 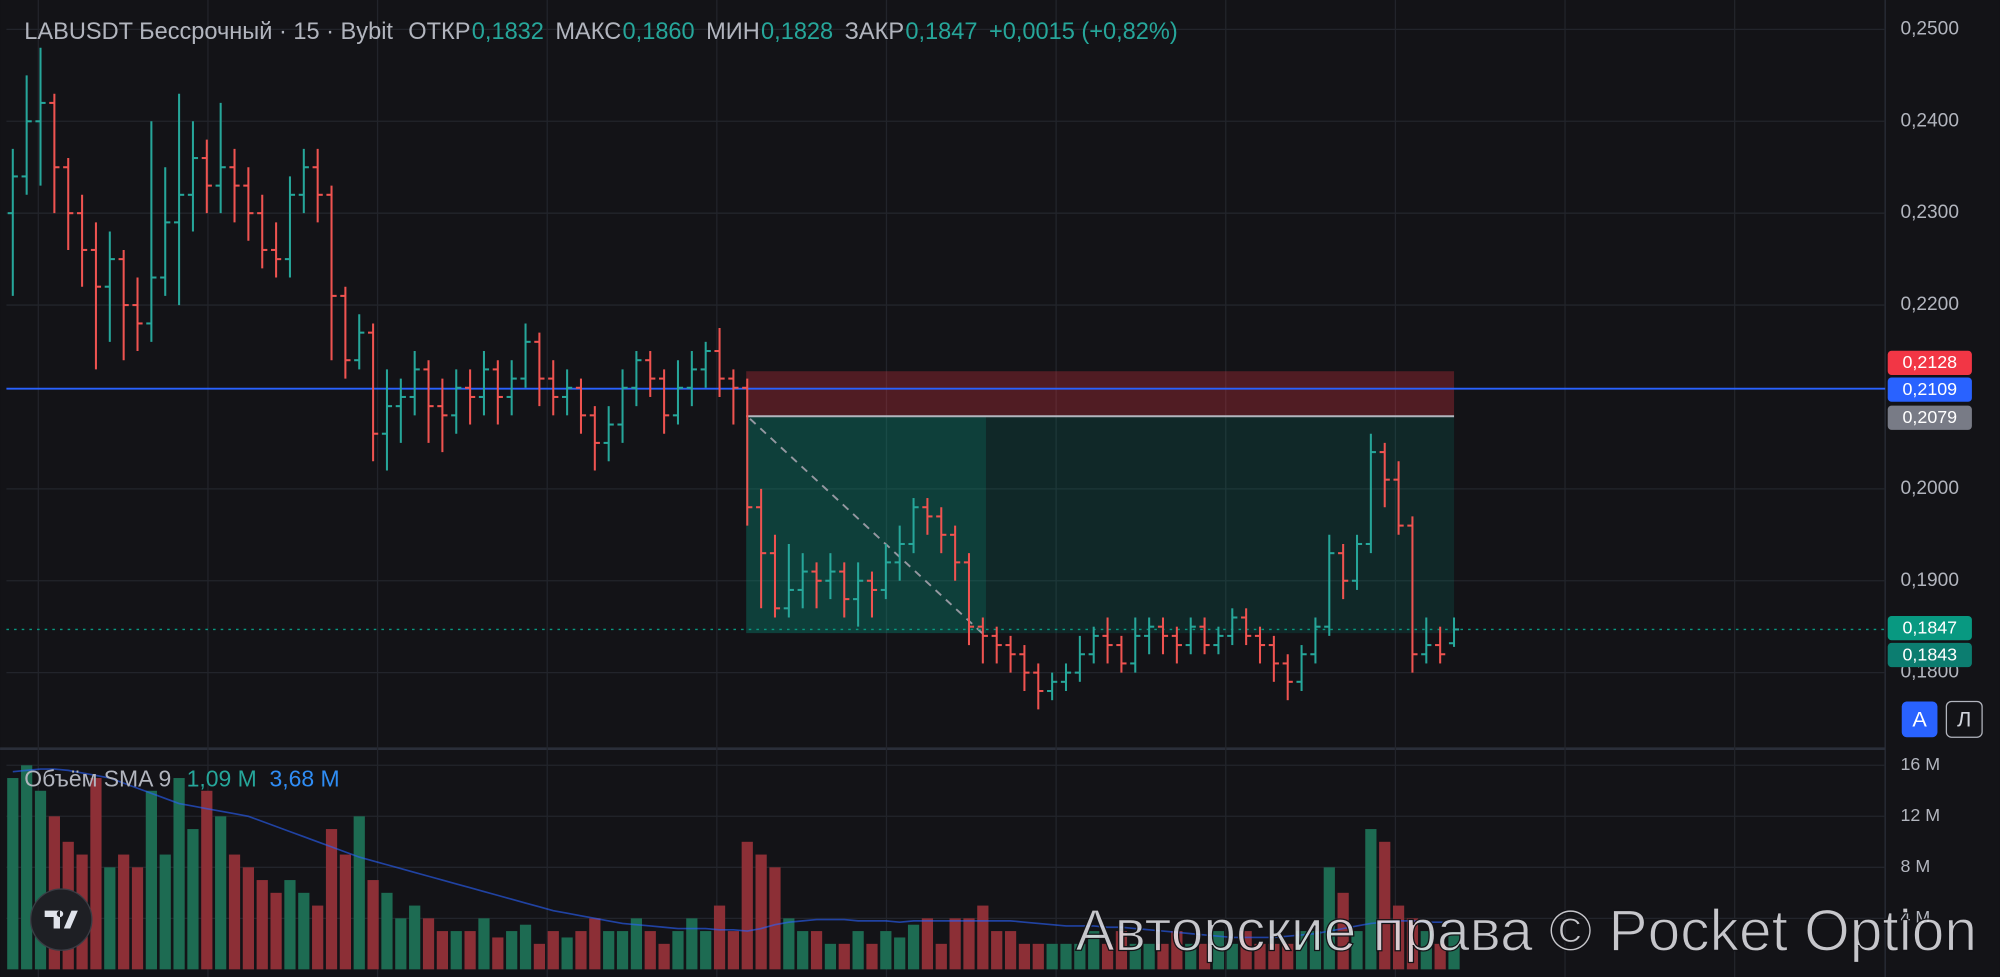 I want to click on log-scale-label: Л, so click(x=1964, y=718).